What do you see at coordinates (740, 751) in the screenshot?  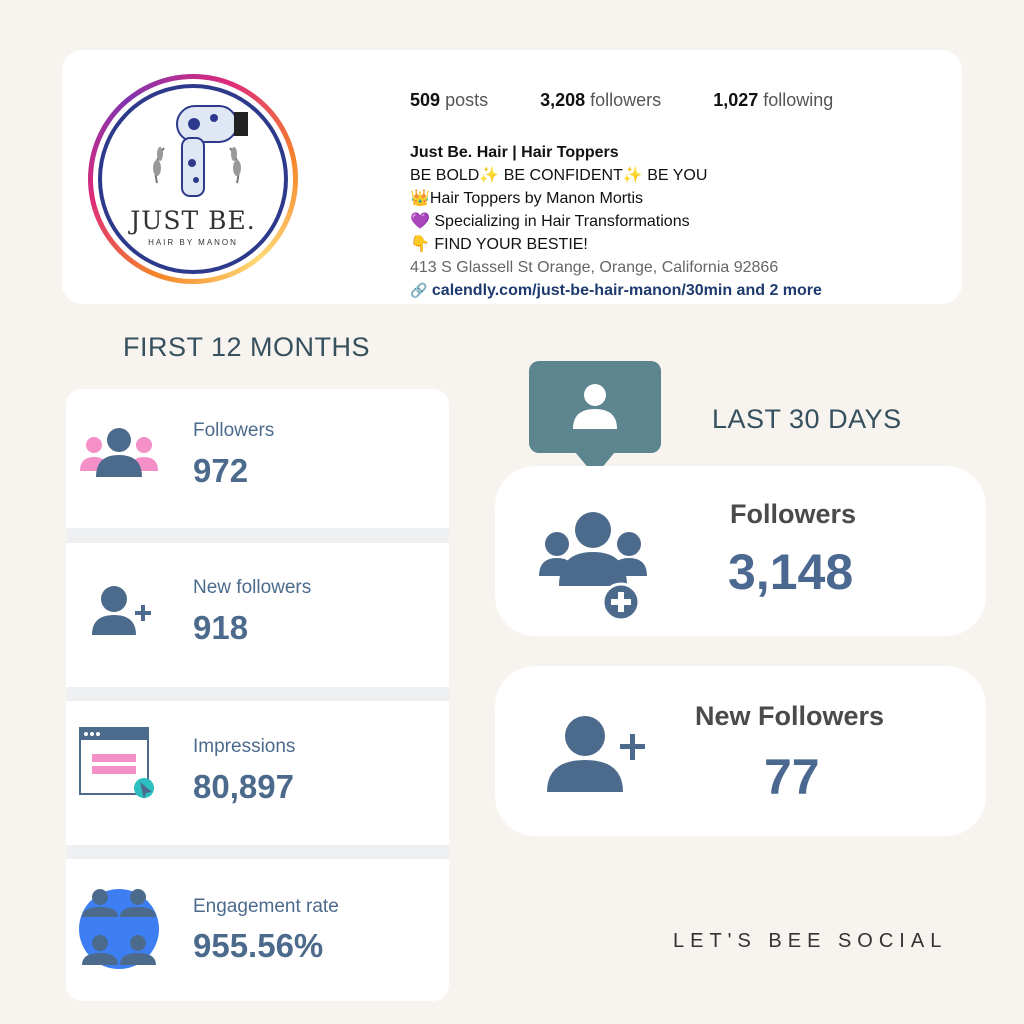 I see `last-new-followers-card: New Followers 77` at bounding box center [740, 751].